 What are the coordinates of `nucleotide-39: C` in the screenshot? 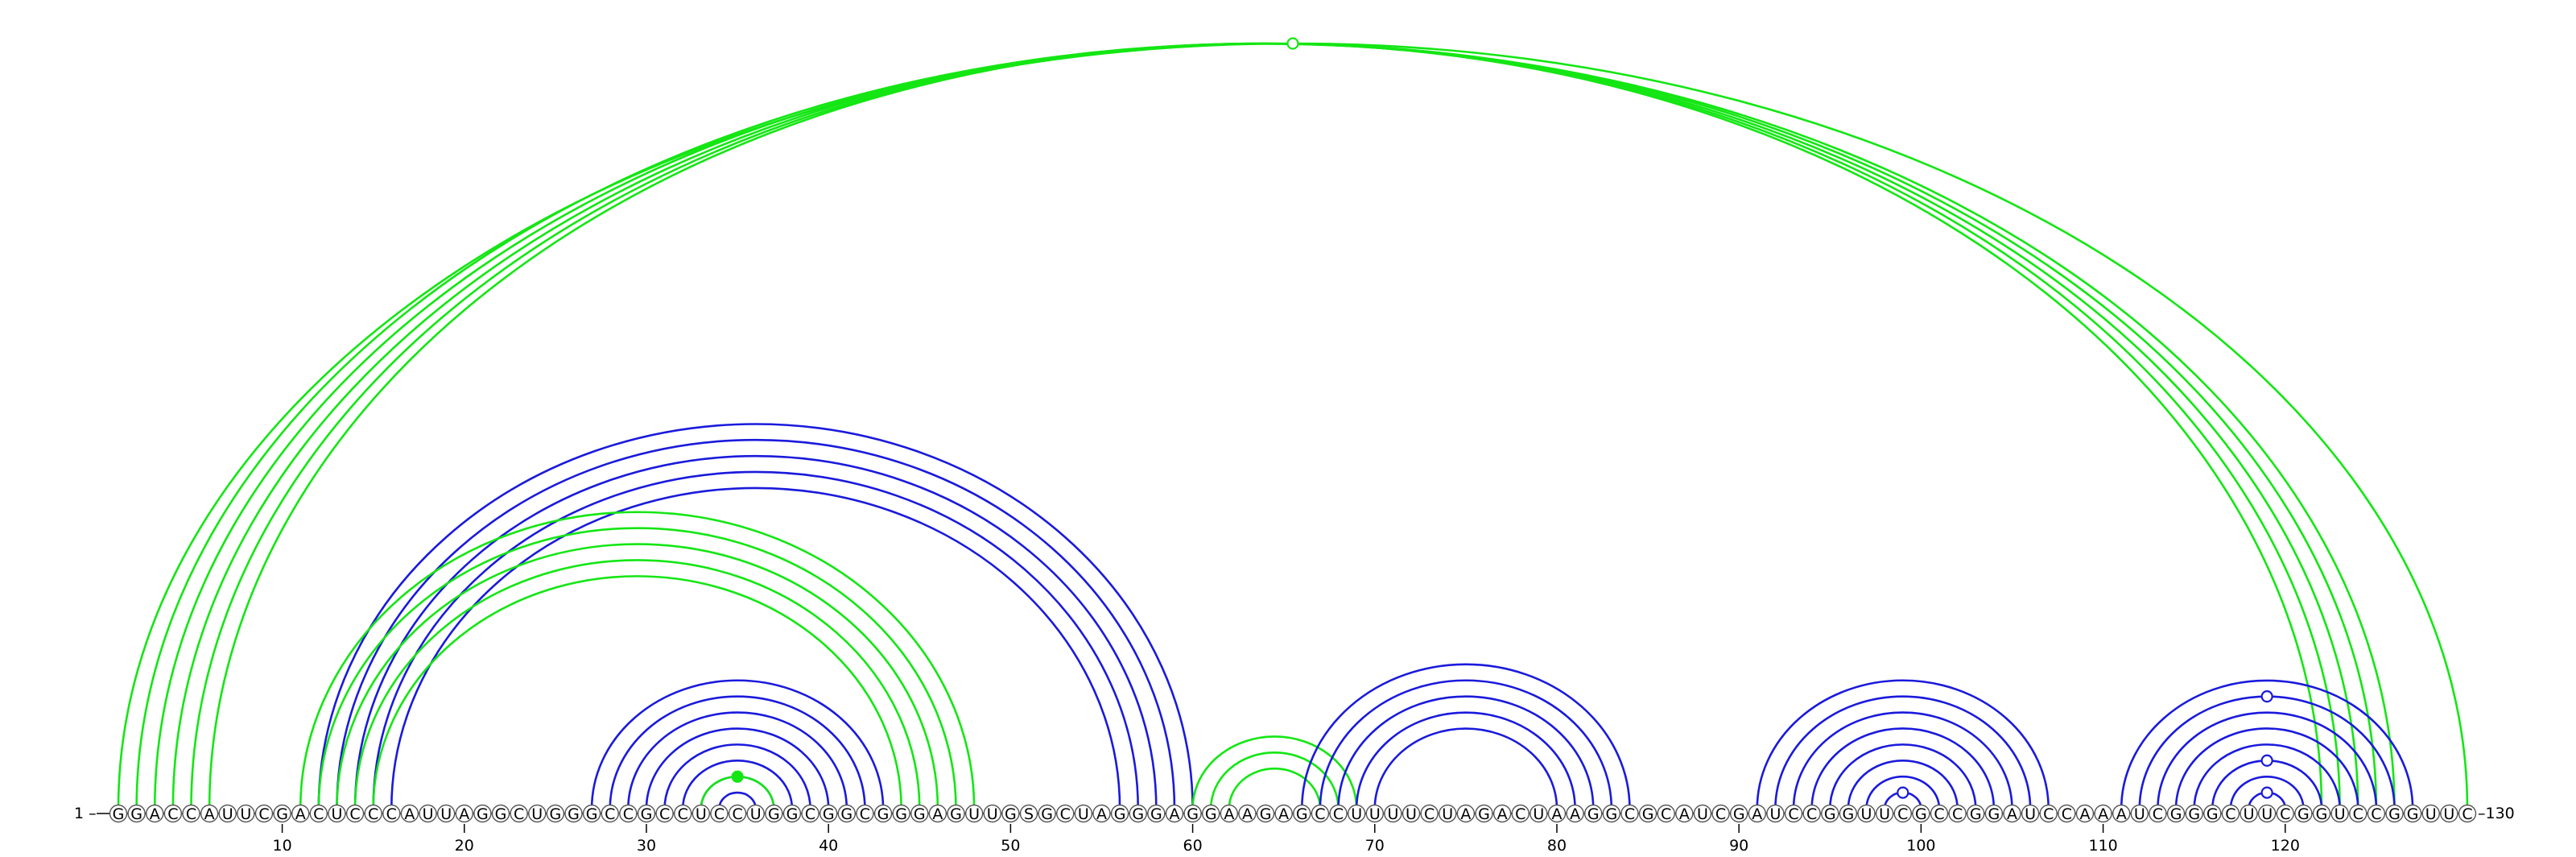 It's located at (810, 813).